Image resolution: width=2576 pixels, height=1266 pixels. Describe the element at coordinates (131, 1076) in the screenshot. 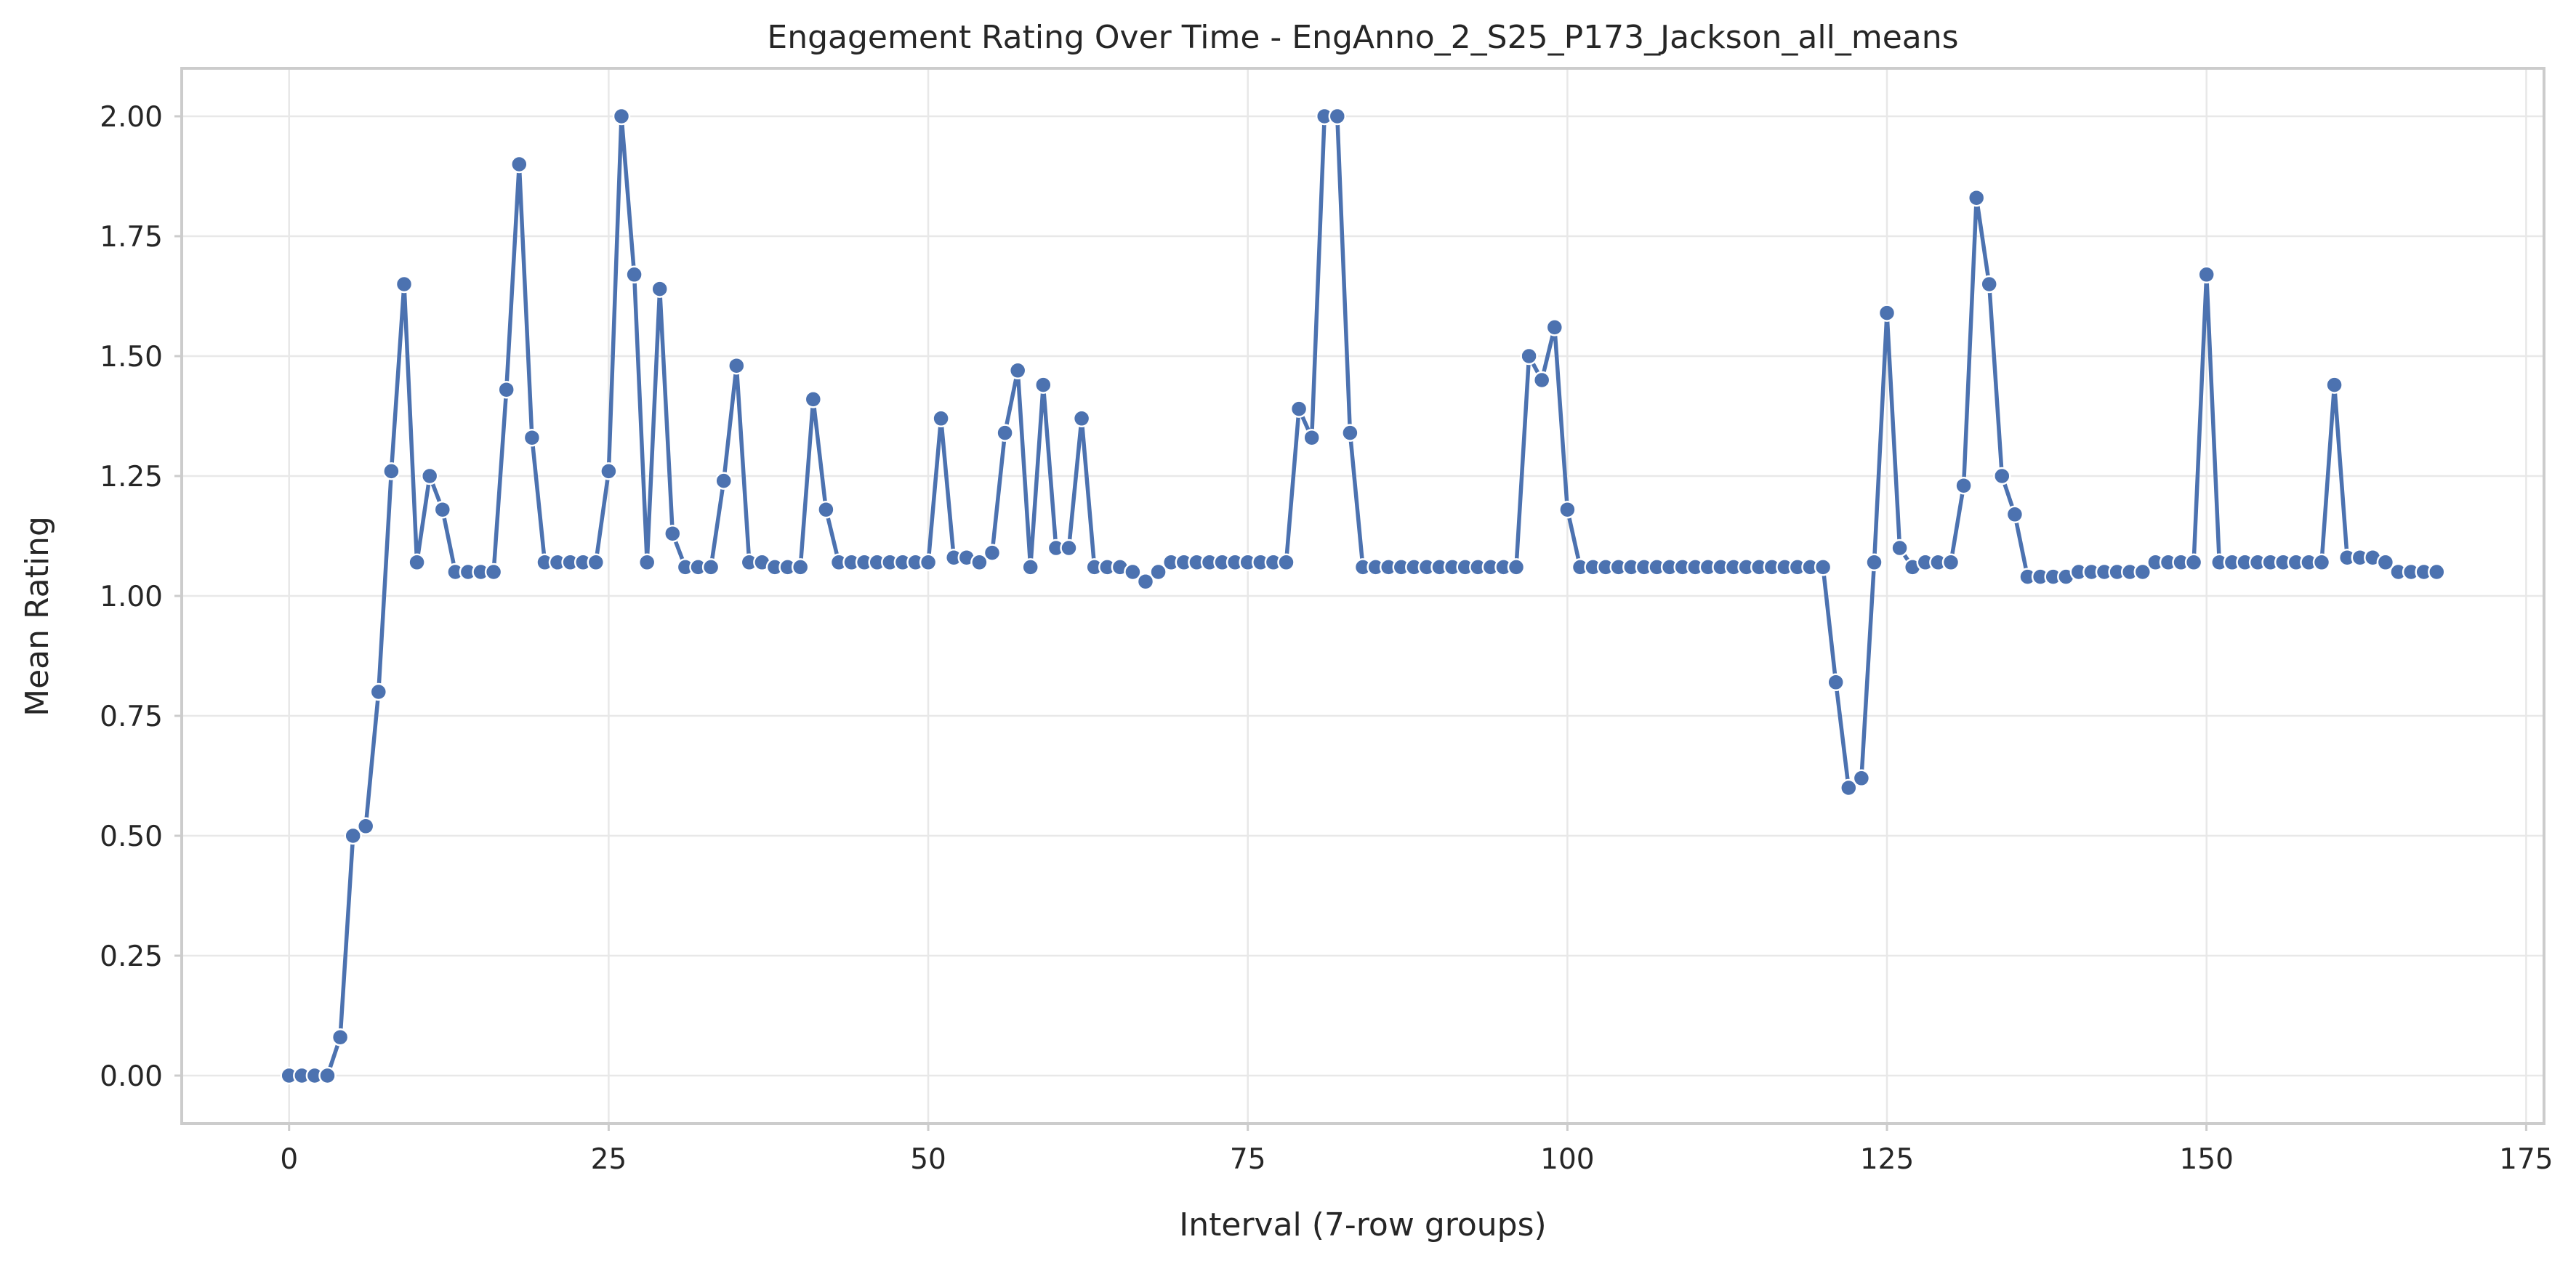

I see `y-tick-label: 0.00` at that location.